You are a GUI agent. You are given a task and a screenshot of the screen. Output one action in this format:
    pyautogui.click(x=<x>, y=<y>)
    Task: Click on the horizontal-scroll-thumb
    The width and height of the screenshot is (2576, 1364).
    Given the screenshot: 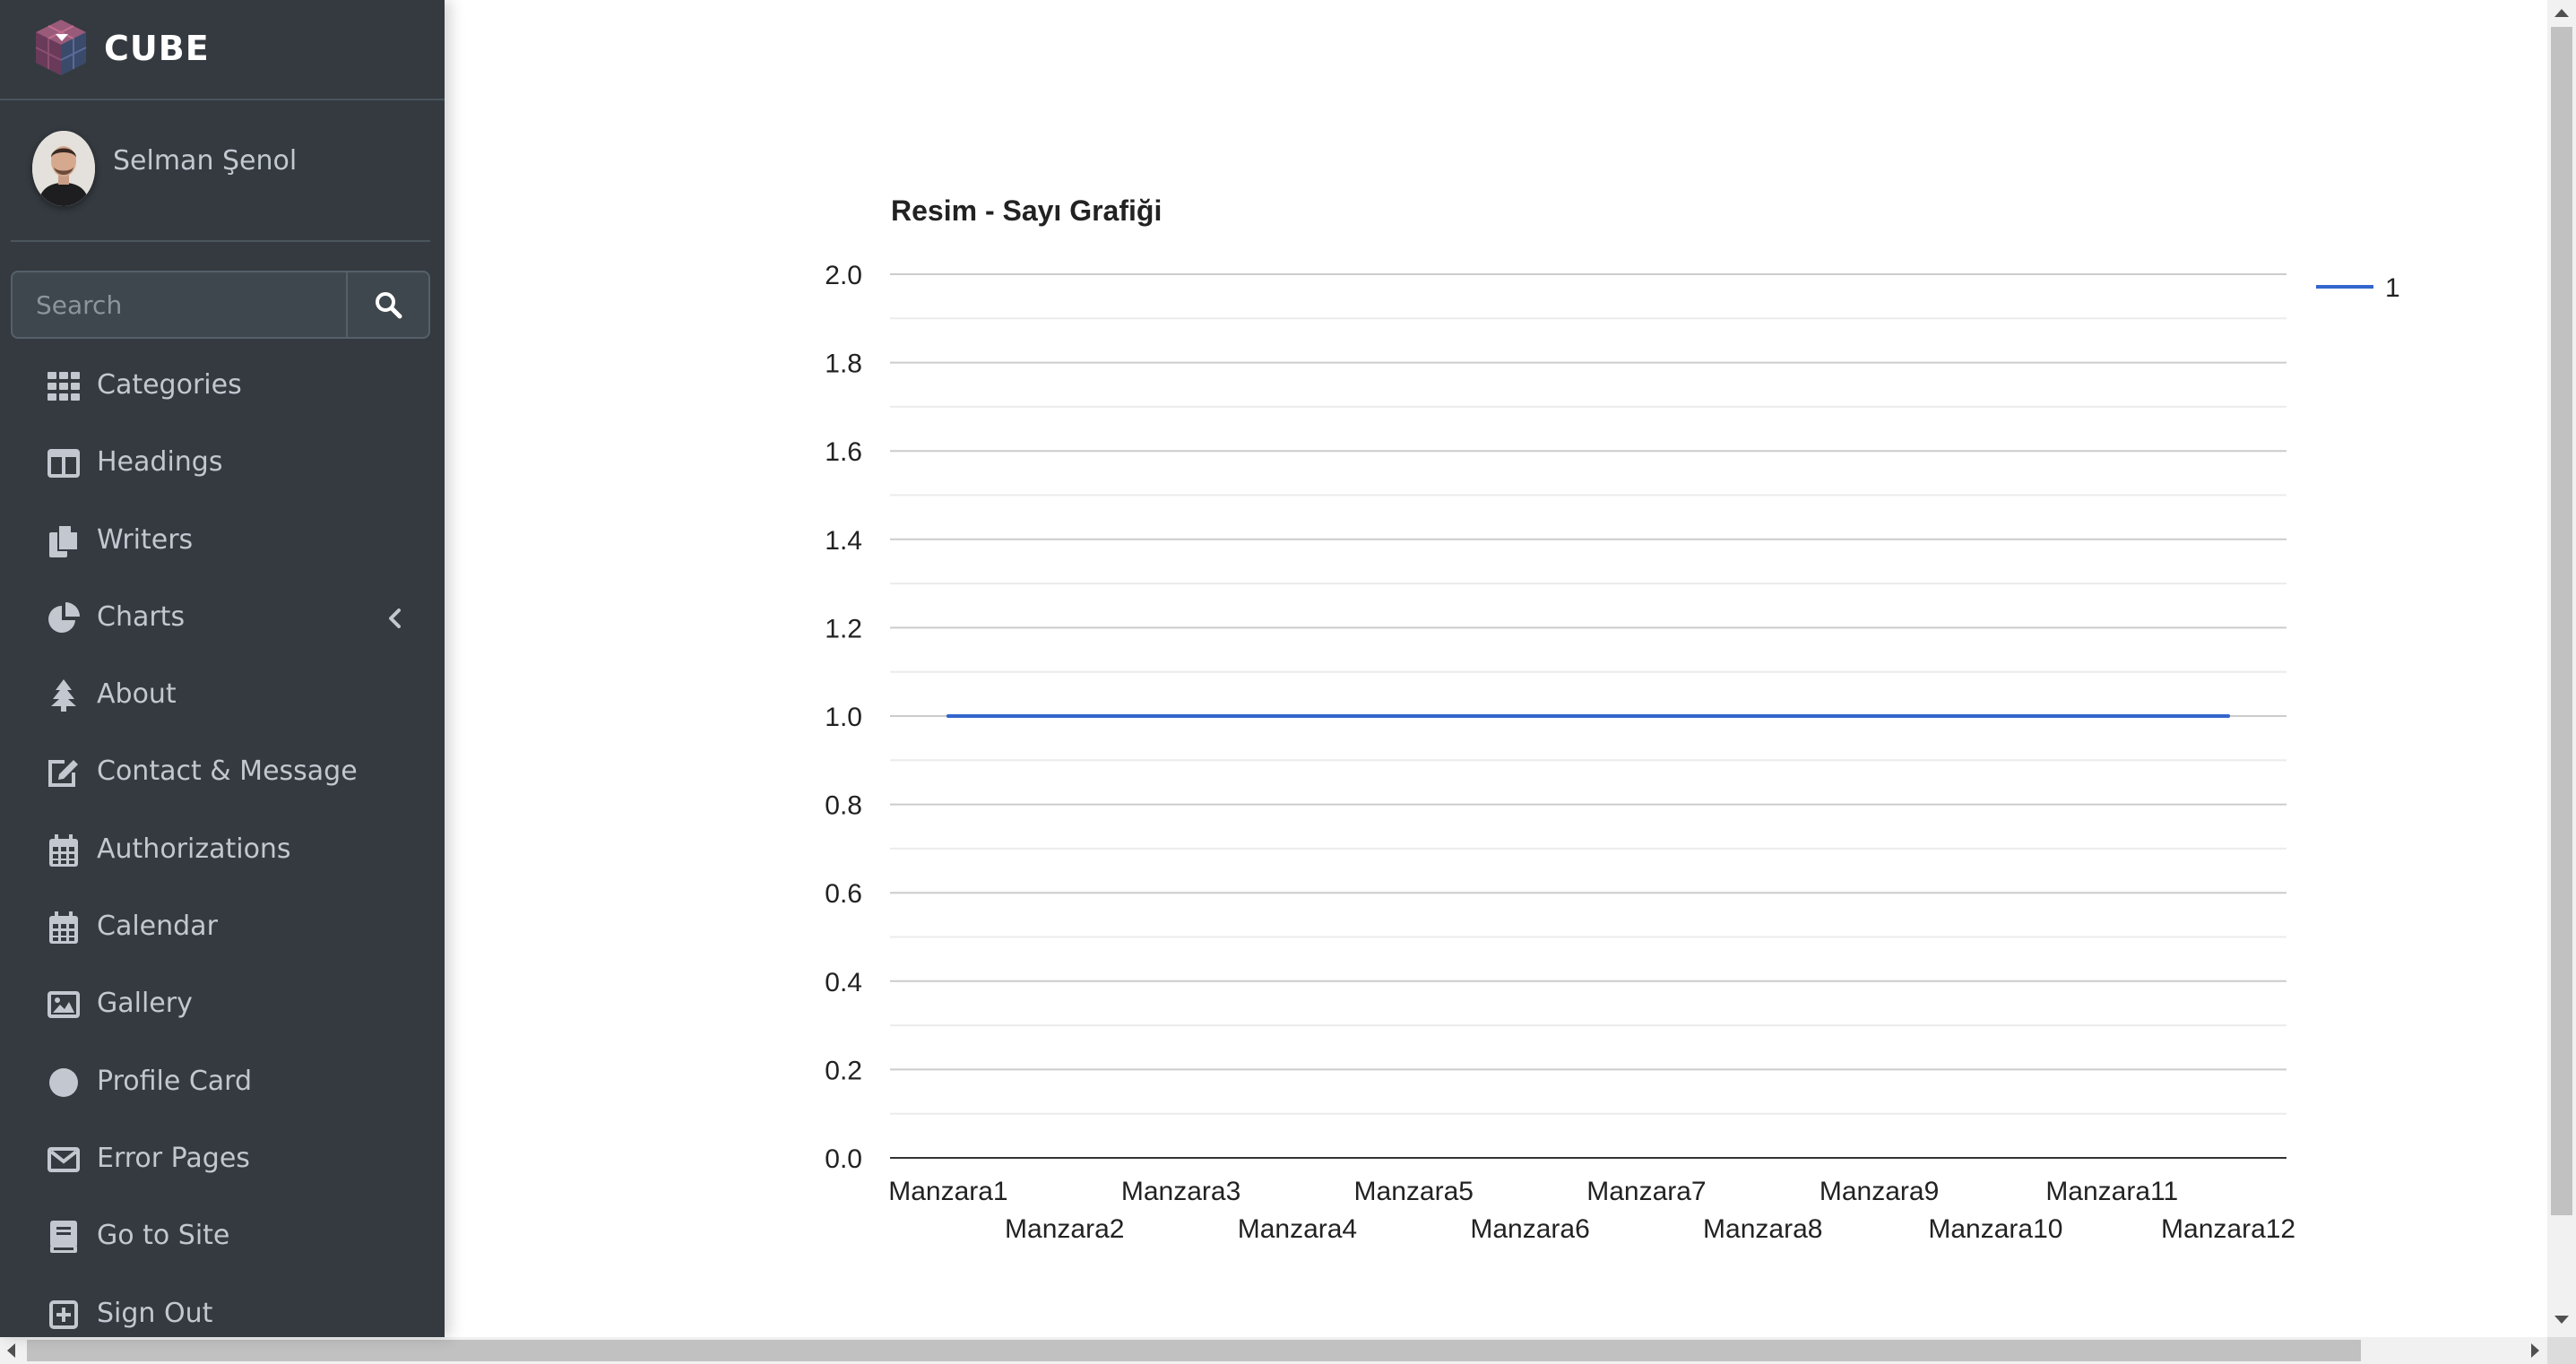 What is the action you would take?
    pyautogui.click(x=1194, y=1350)
    